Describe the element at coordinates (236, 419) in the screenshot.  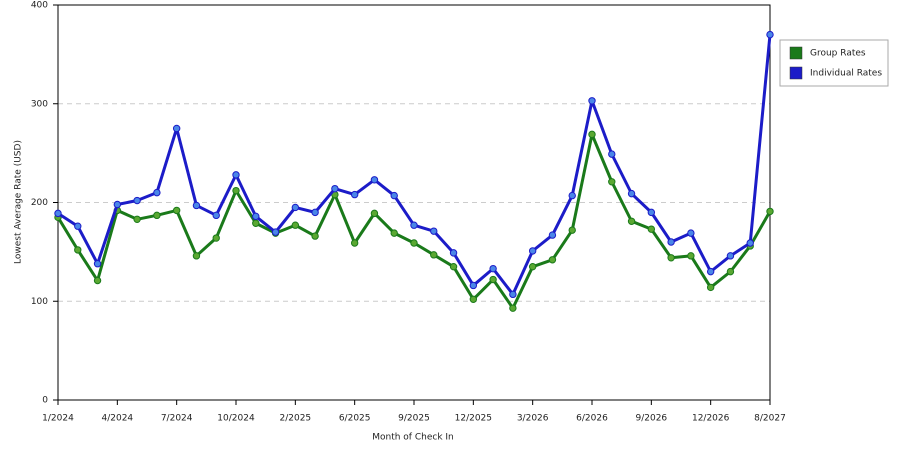
I see `x-tick-label: 10/2024` at that location.